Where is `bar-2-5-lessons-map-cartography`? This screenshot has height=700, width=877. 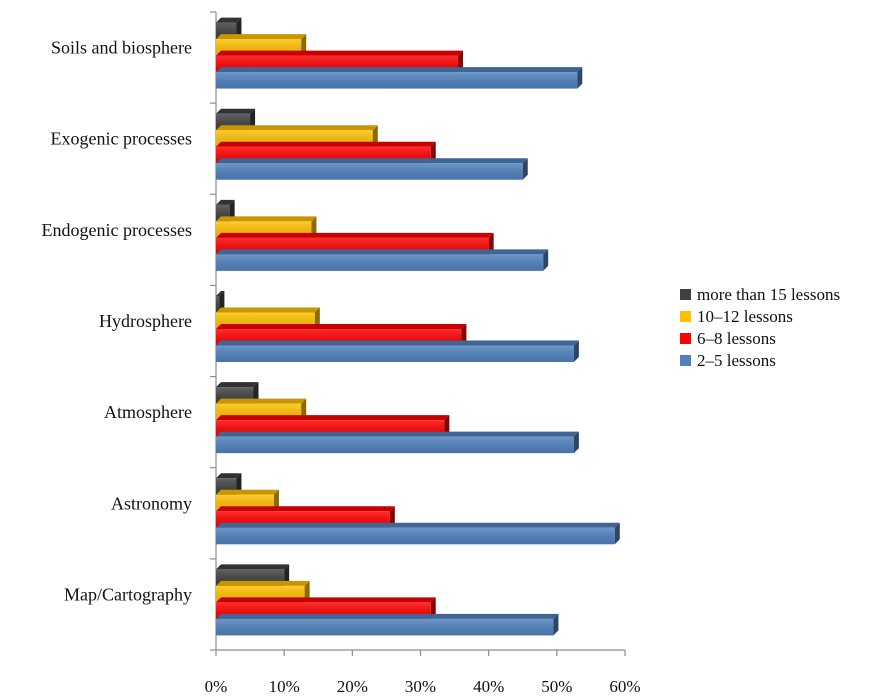 bar-2-5-lessons-map-cartography is located at coordinates (387, 624).